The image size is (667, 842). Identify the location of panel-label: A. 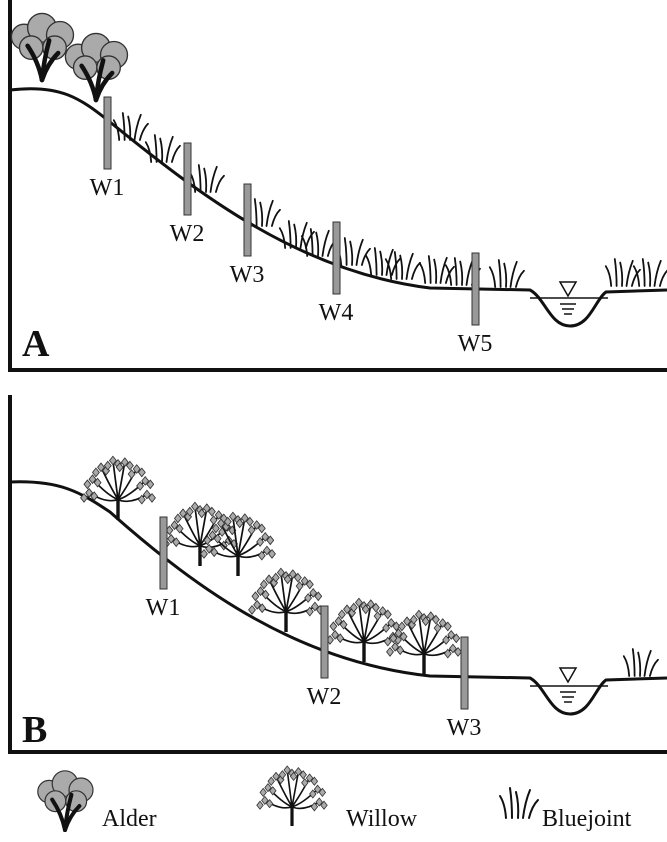
(36, 344).